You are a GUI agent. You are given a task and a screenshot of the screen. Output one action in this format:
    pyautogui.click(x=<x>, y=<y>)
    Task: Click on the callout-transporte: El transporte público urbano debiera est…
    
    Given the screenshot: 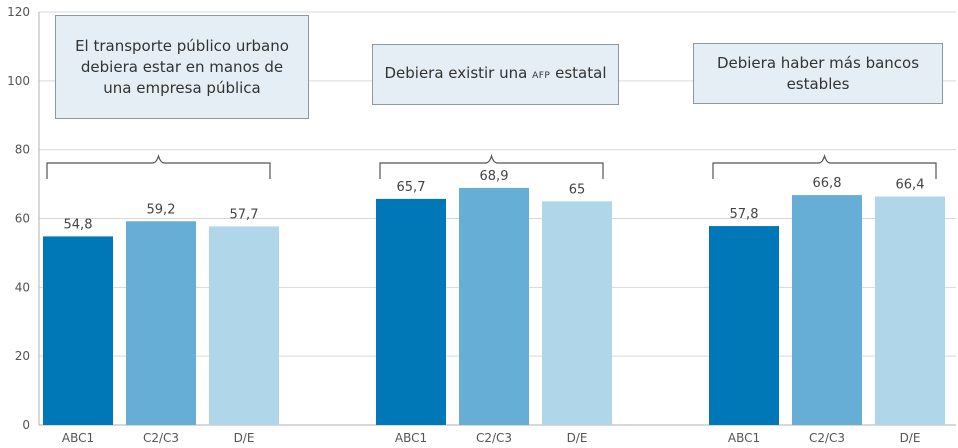 What is the action you would take?
    pyautogui.click(x=182, y=67)
    